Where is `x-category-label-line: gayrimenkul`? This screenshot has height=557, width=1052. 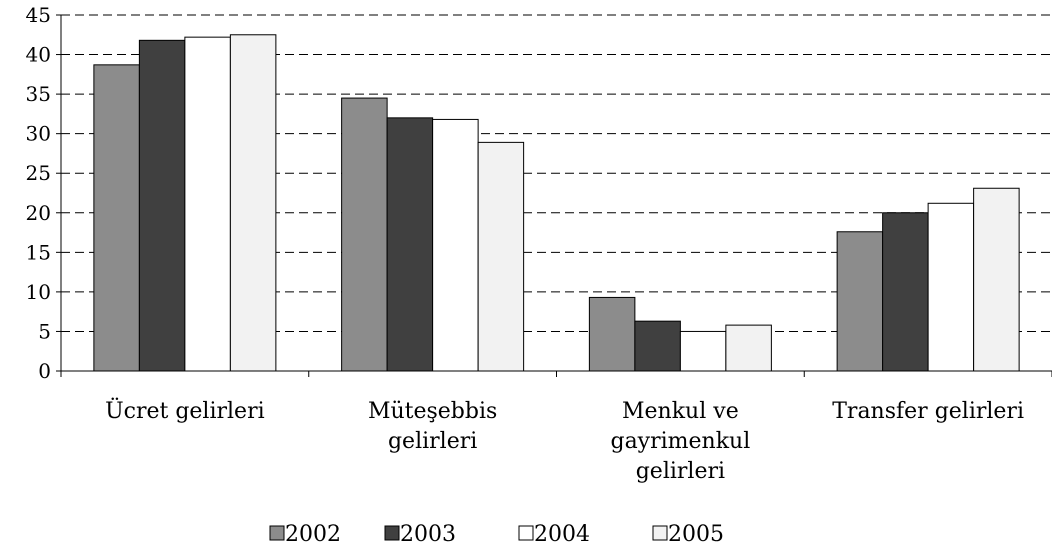 x-category-label-line: gayrimenkul is located at coordinates (680, 441).